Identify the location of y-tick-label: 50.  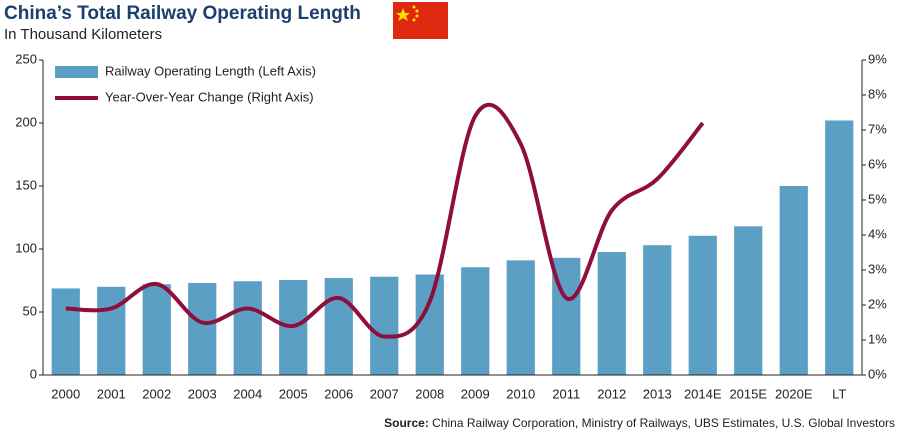
(30, 310).